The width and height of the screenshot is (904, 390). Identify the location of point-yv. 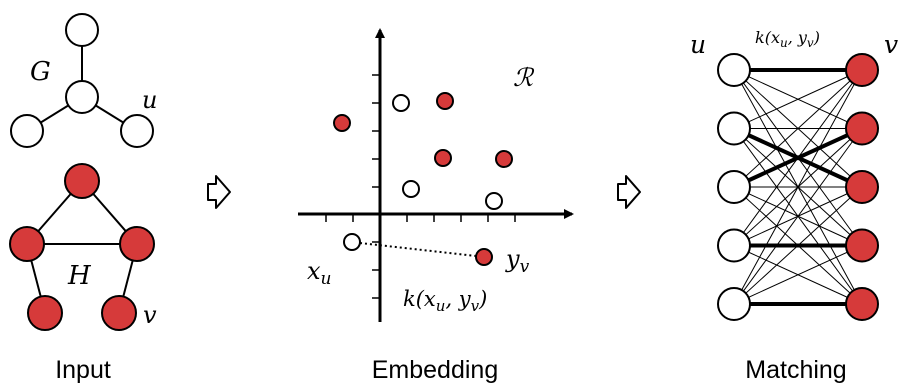
(484, 257).